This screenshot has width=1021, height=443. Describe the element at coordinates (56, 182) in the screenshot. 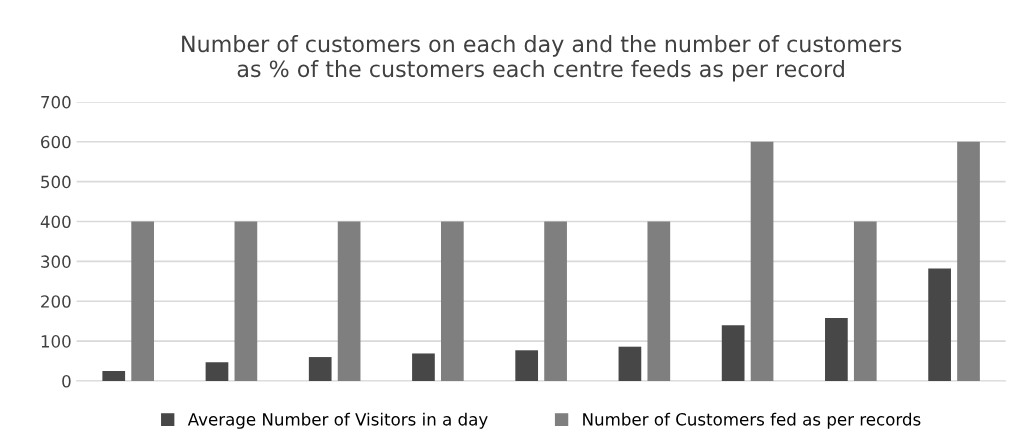

I see `y-tick-label: 500` at that location.